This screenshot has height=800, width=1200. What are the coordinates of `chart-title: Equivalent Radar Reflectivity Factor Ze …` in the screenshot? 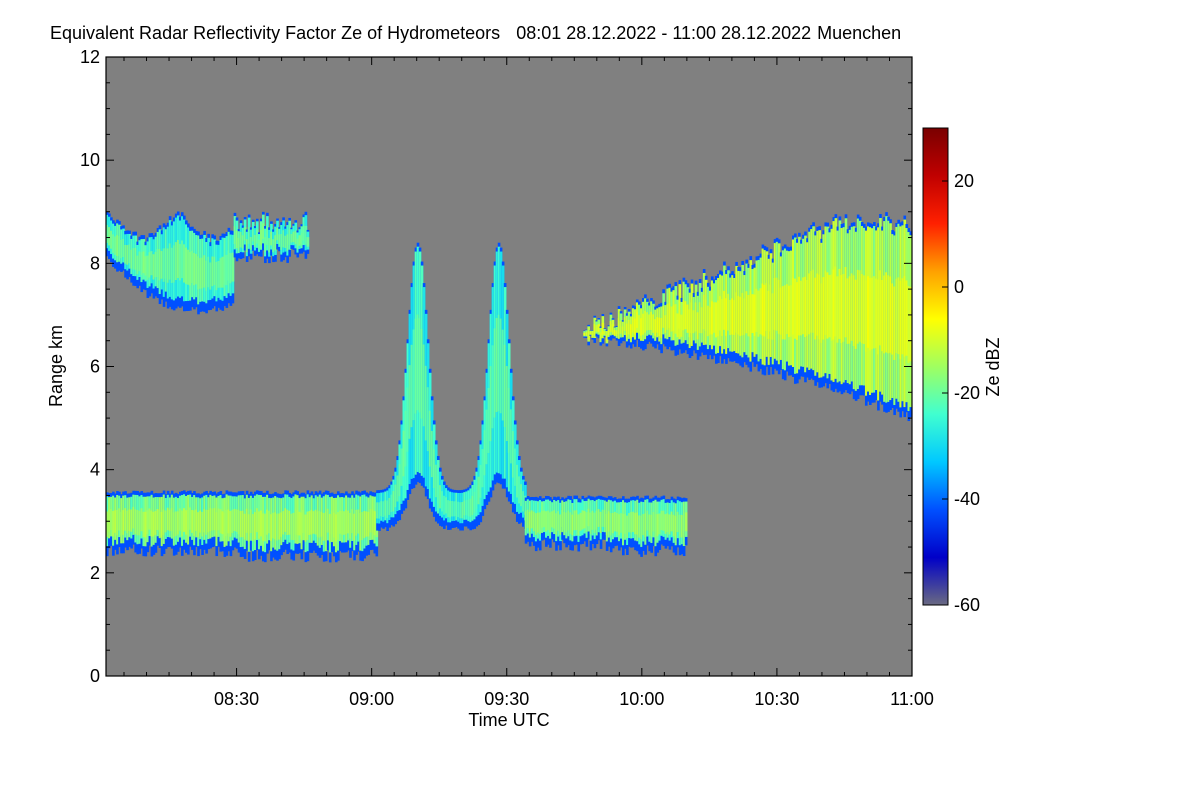 It's located at (475, 33).